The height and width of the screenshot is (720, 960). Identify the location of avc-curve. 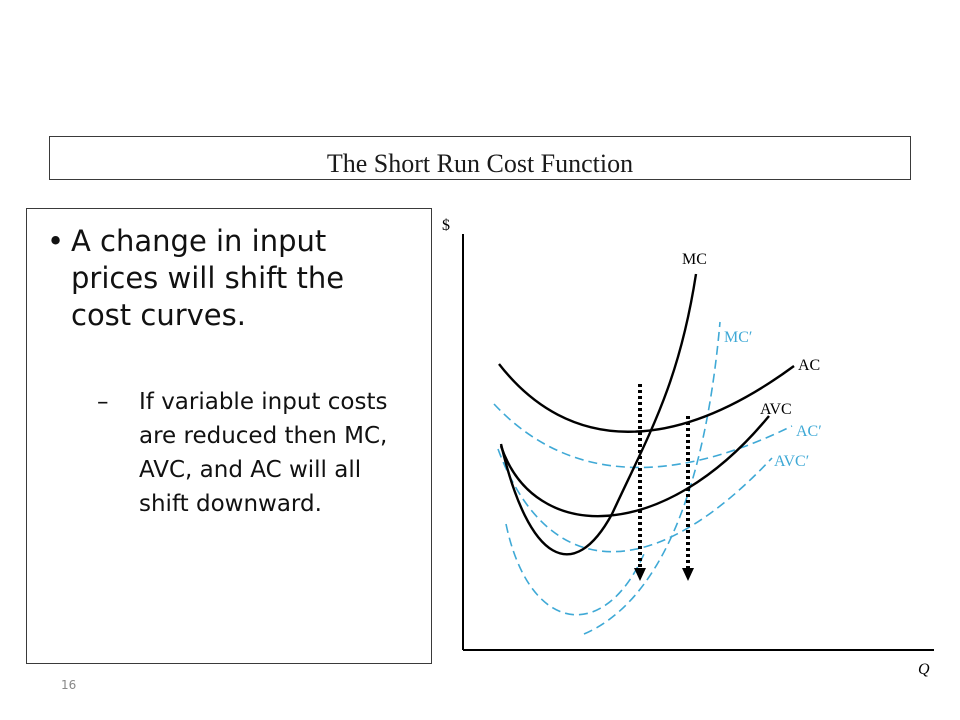
(634, 466).